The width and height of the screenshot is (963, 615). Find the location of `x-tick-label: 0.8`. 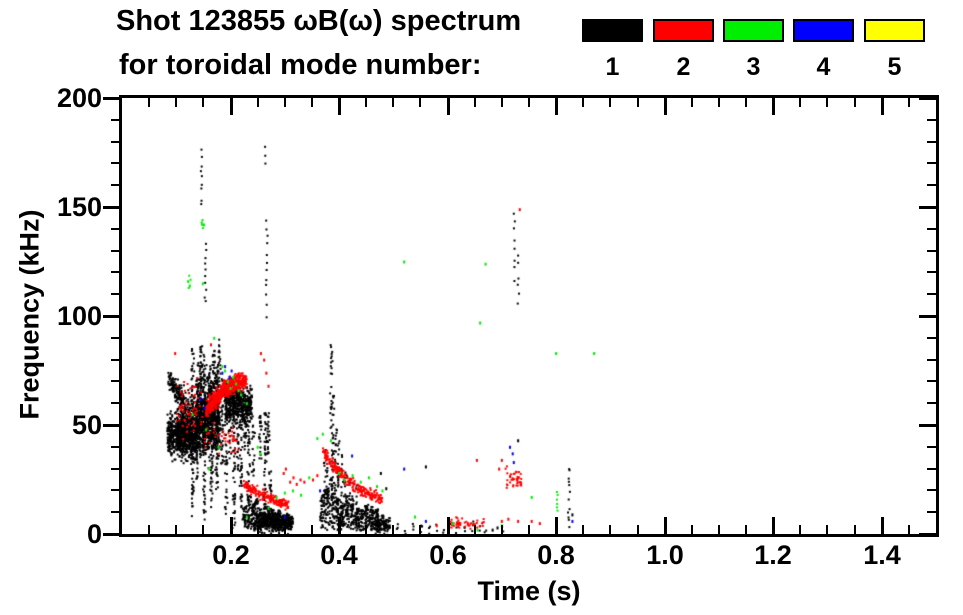

x-tick-label: 0.8 is located at coordinates (556, 555).